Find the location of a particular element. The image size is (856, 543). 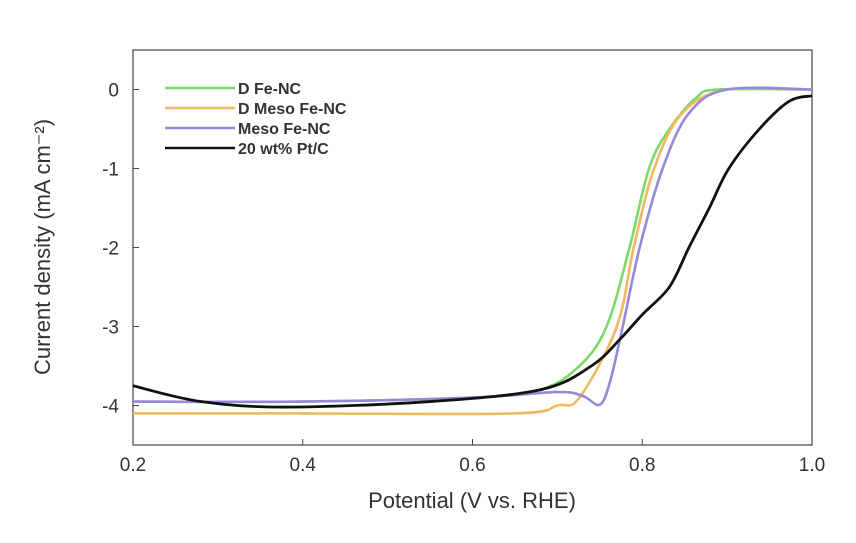

legend-label: Meso Fe-NC is located at coordinates (284, 129).